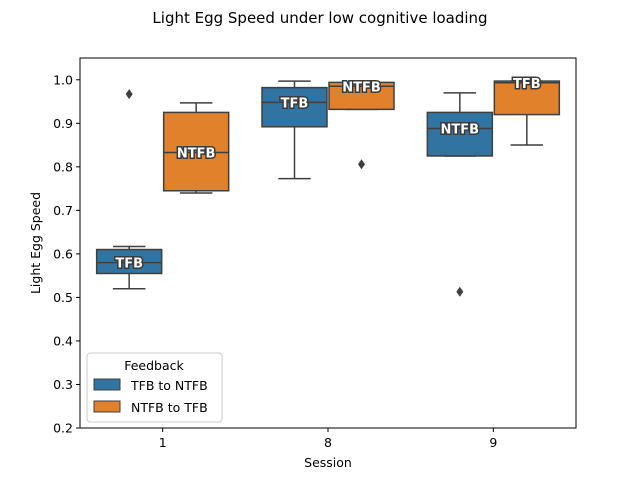 The image size is (640, 484). I want to click on box-ntfb-to-tfb-session-8: NTFB, so click(361, 124).